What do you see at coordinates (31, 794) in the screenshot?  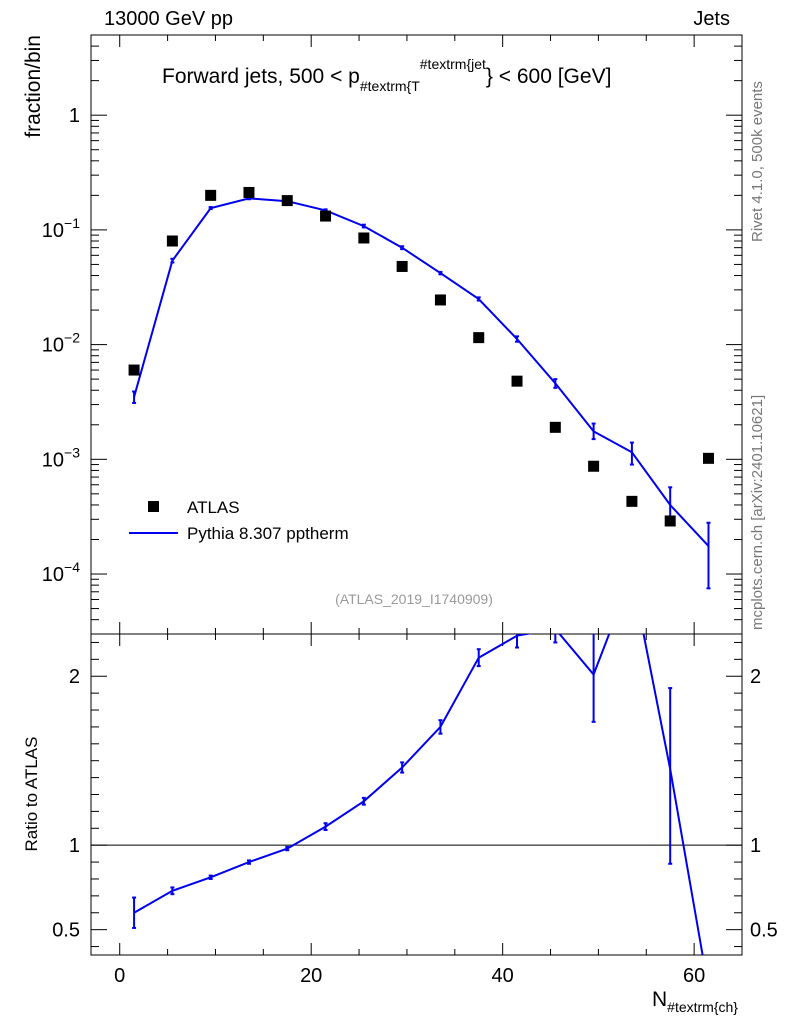 I see `ratio-y-axis-title: Ratio to ATLAS` at bounding box center [31, 794].